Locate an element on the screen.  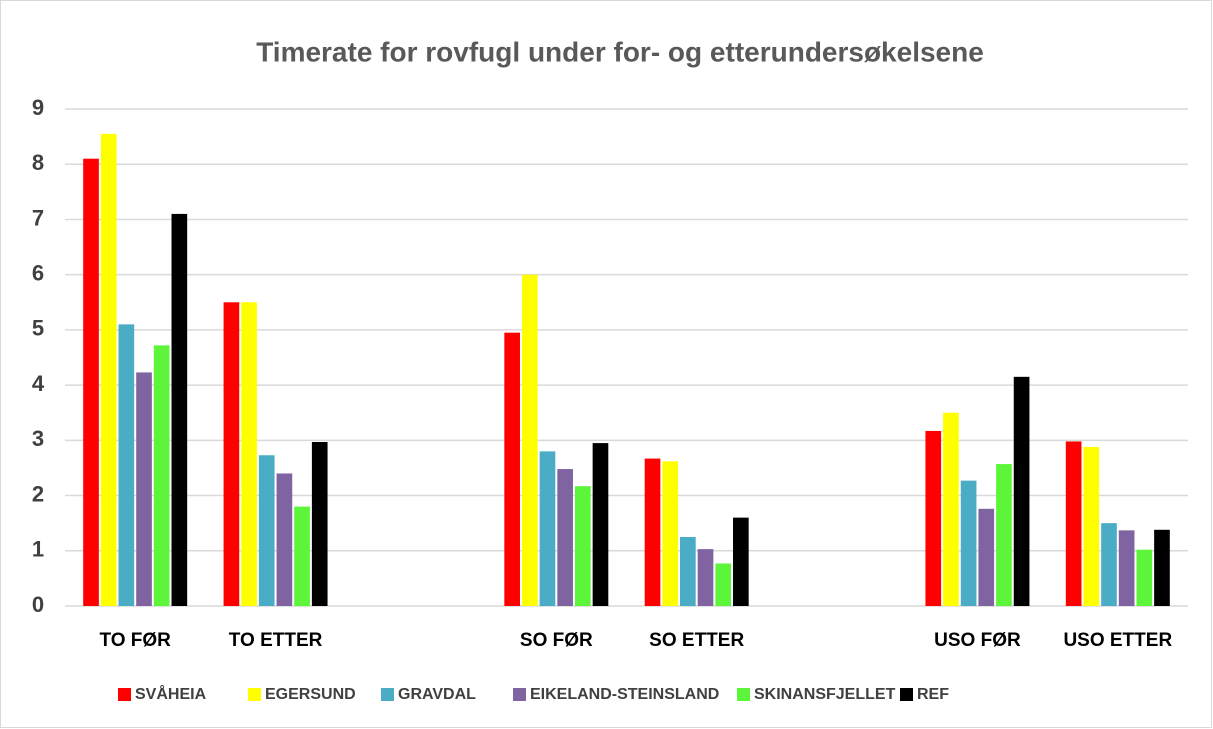
y-tick-label: 9 is located at coordinates (38, 107).